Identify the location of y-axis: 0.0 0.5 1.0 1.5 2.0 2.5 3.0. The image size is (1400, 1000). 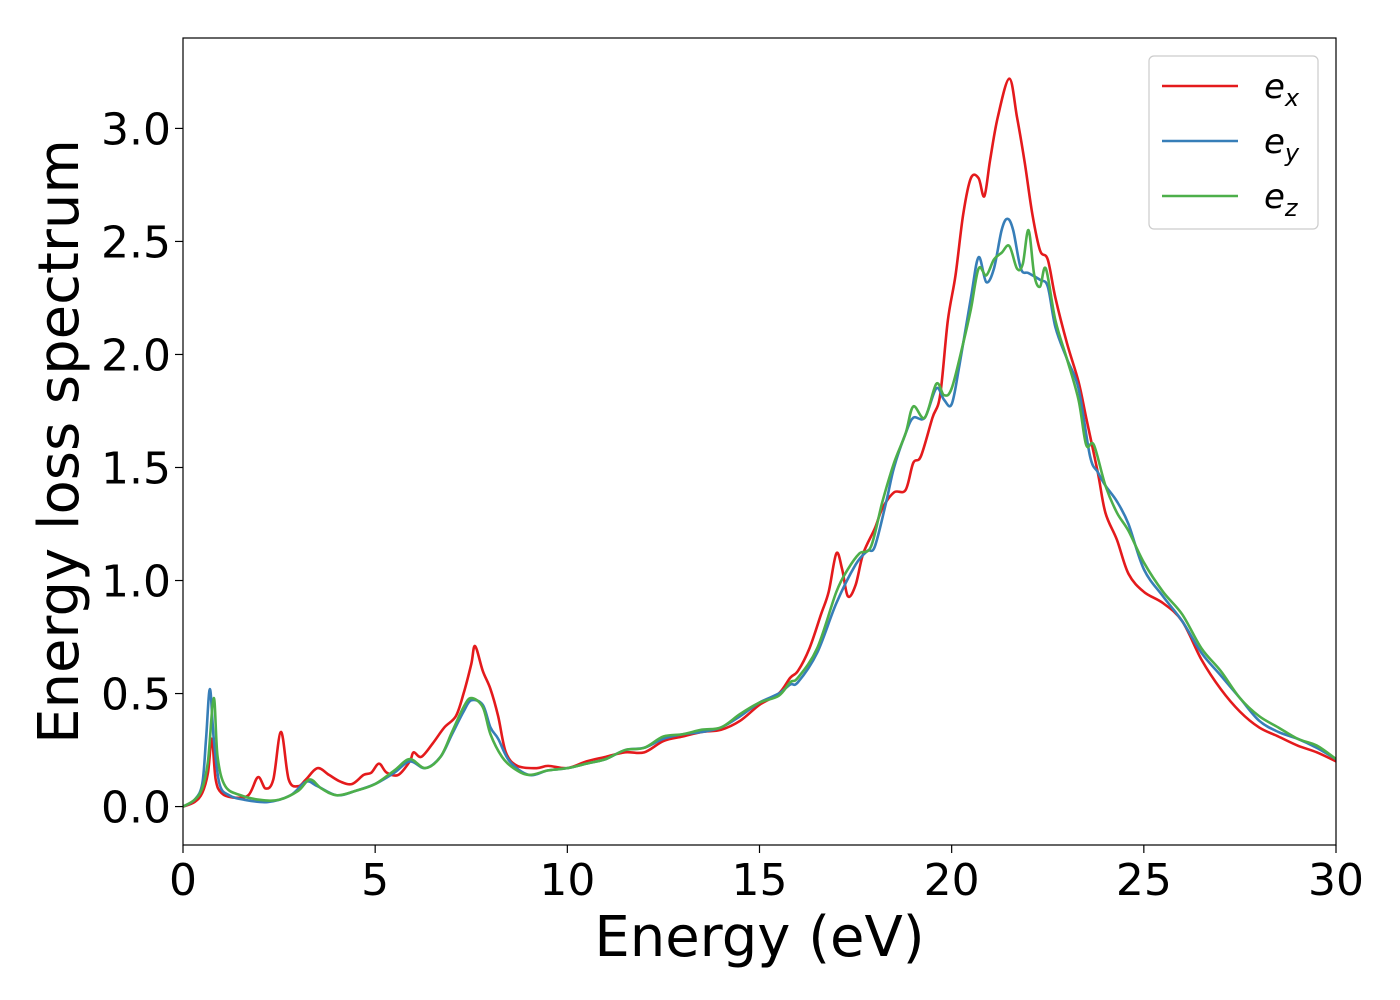
(142, 469).